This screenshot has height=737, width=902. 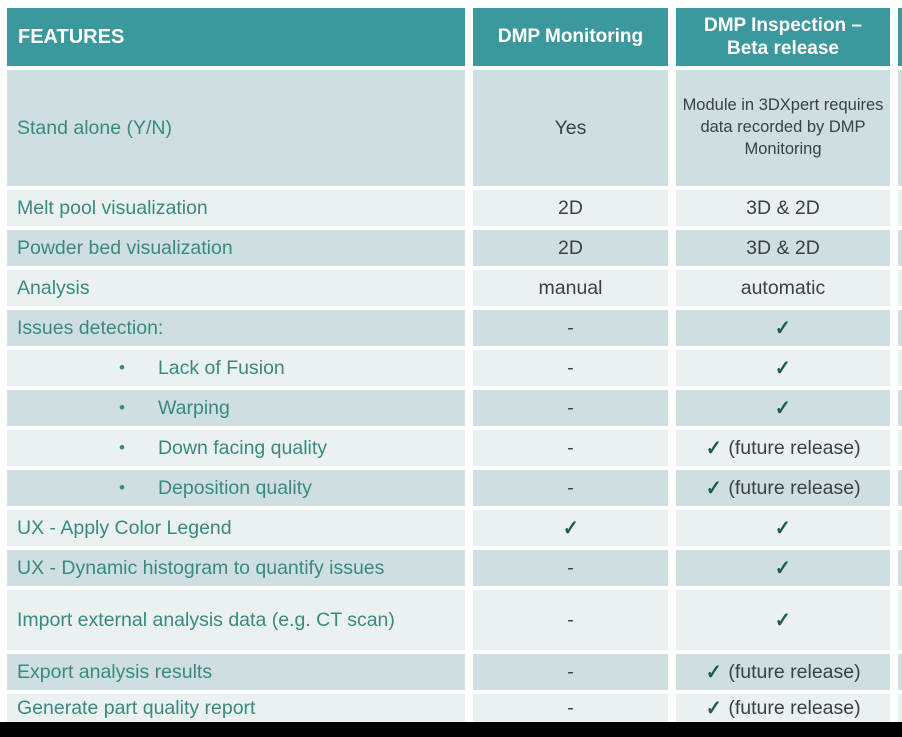 What do you see at coordinates (236, 208) in the screenshot?
I see `feature-cell: Melt pool visualization` at bounding box center [236, 208].